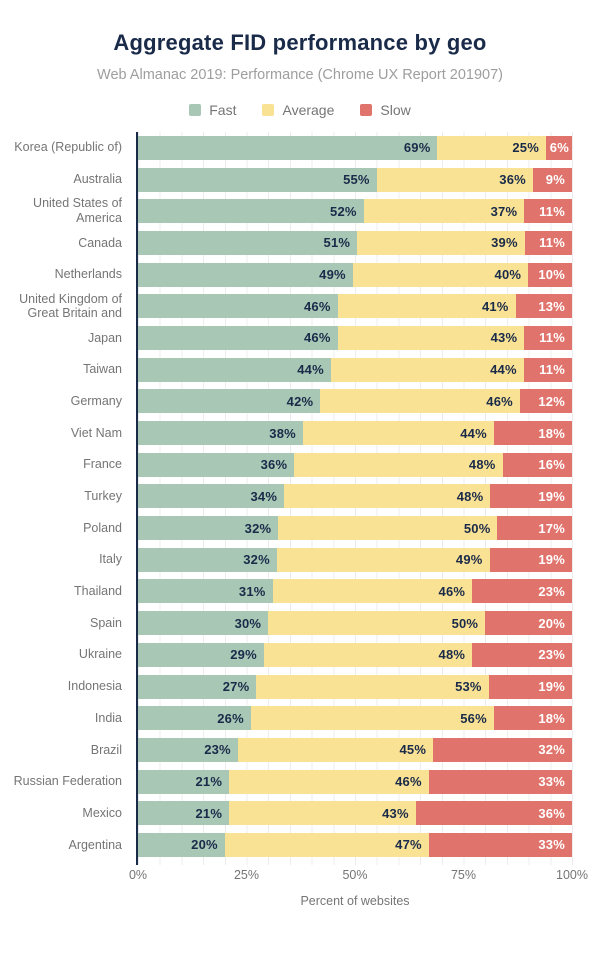  I want to click on bar-segment-fast: 38%, so click(220, 433).